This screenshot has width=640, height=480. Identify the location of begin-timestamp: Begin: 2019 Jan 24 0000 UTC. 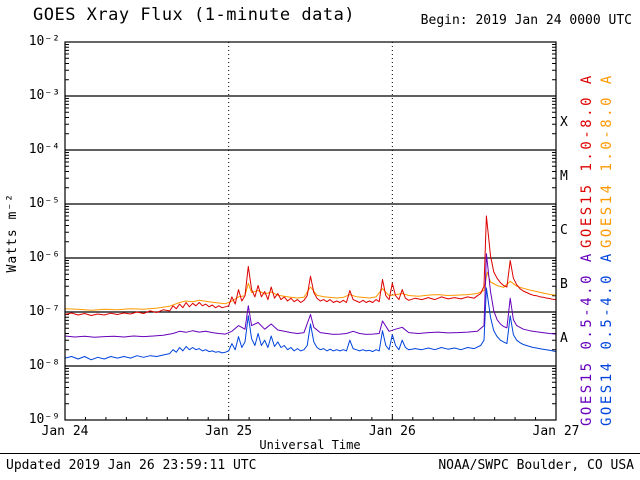
(526, 20).